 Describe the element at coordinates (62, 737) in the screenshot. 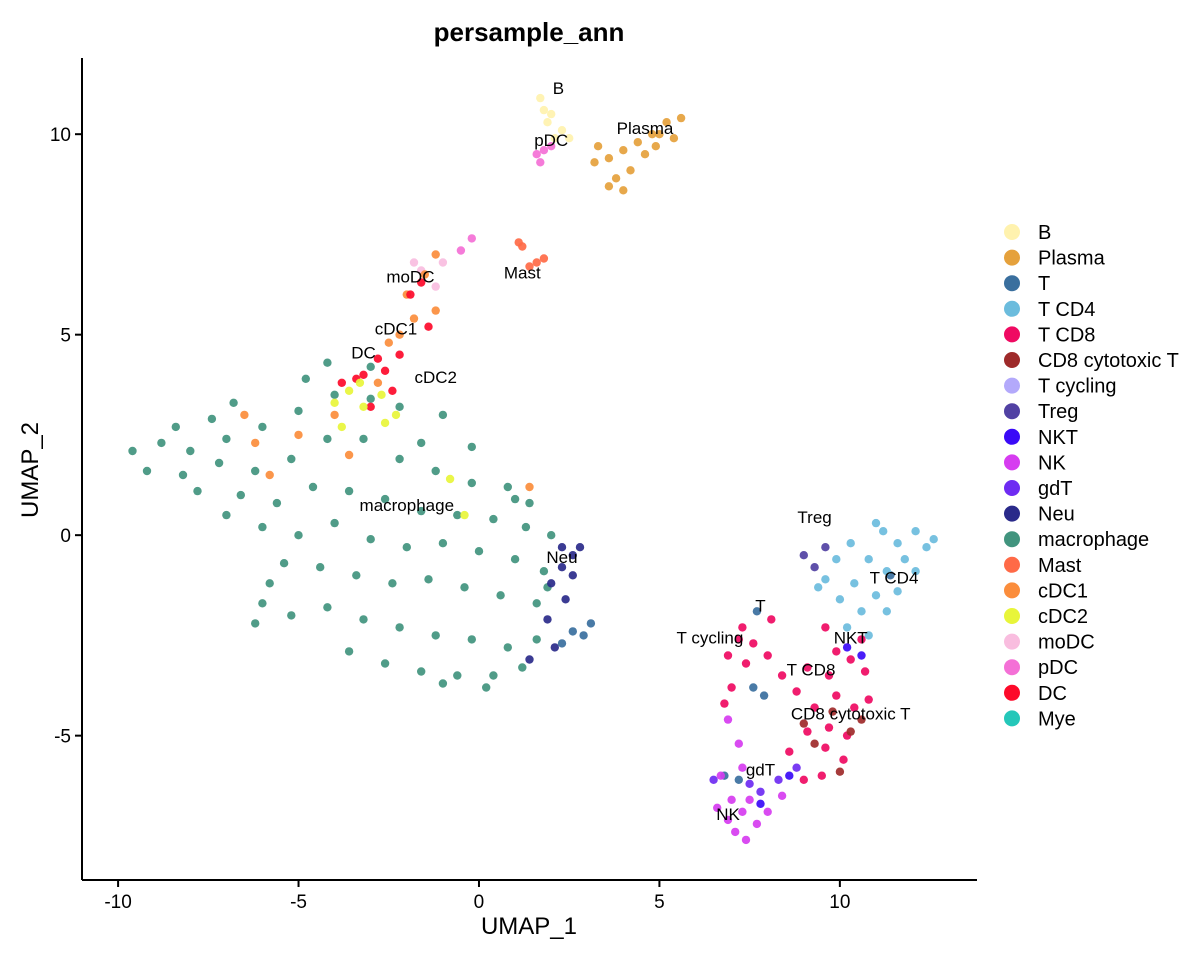

I see `y-tick-label: -5` at that location.